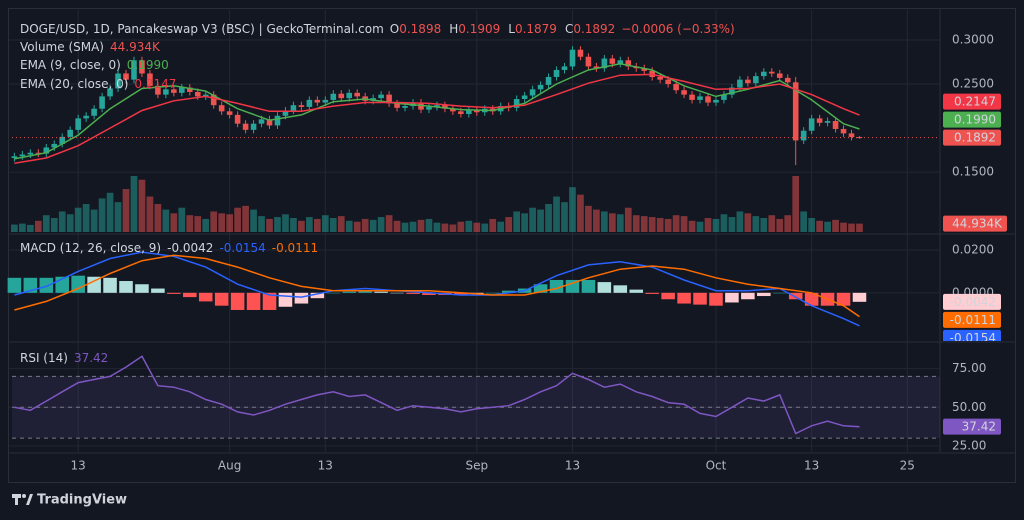 This screenshot has height=520, width=1024. Describe the element at coordinates (969, 445) in the screenshot. I see `y-tick-label: 25.00` at that location.